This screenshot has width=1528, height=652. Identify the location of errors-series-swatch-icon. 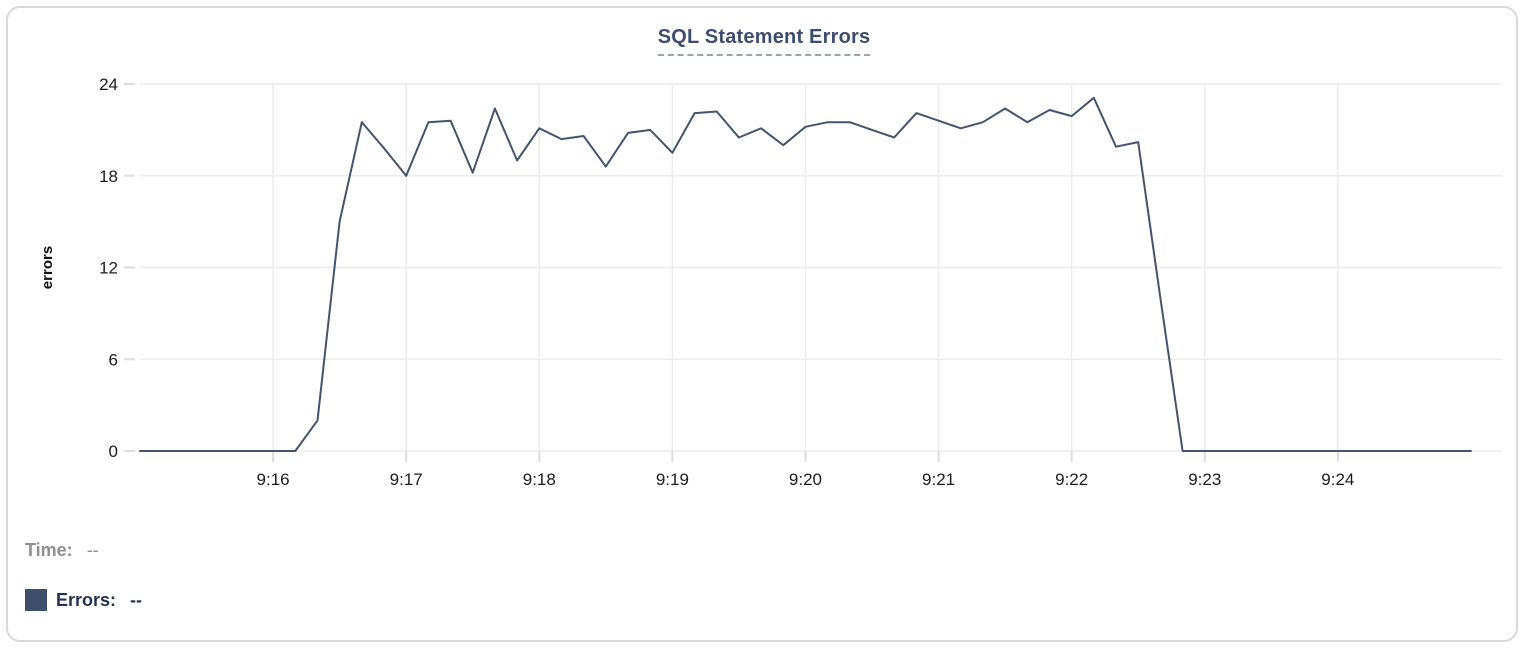
(36, 600).